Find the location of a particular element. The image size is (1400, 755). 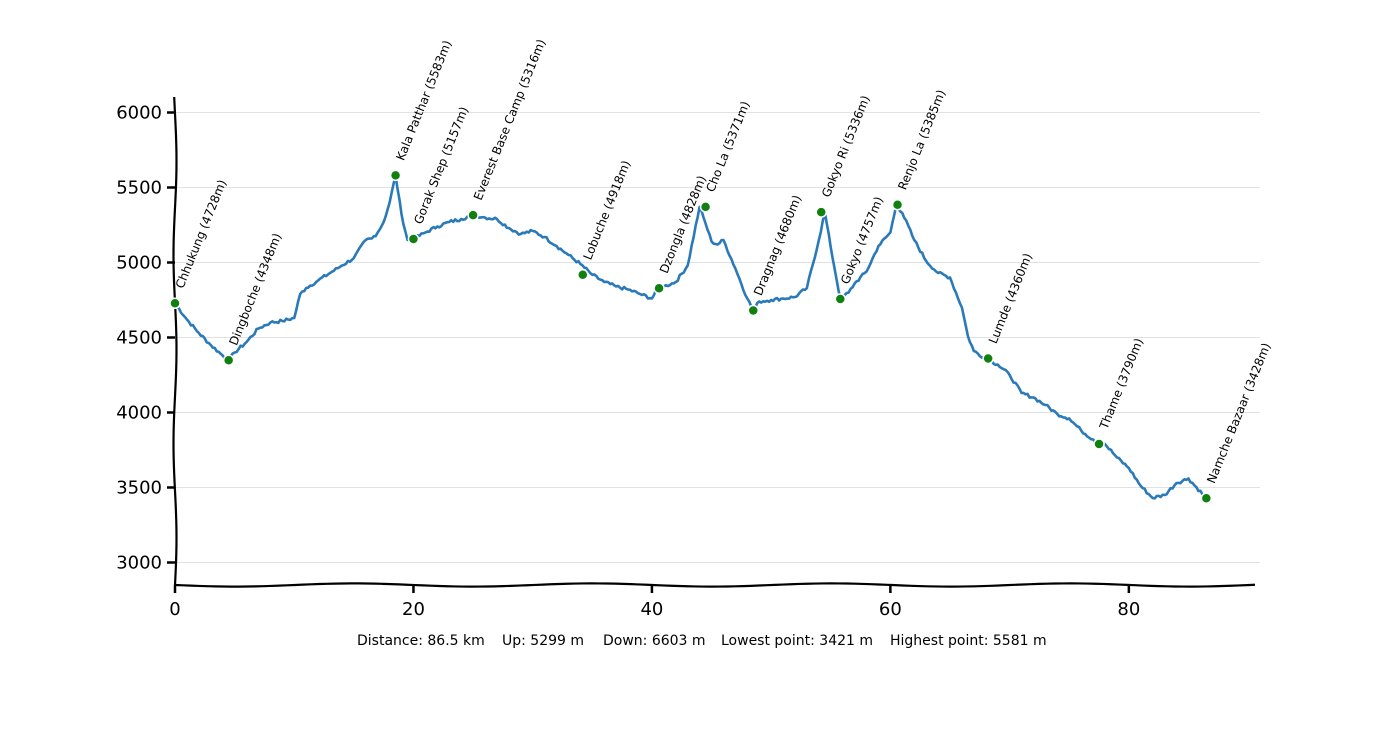

x-axis-line is located at coordinates (715, 585).